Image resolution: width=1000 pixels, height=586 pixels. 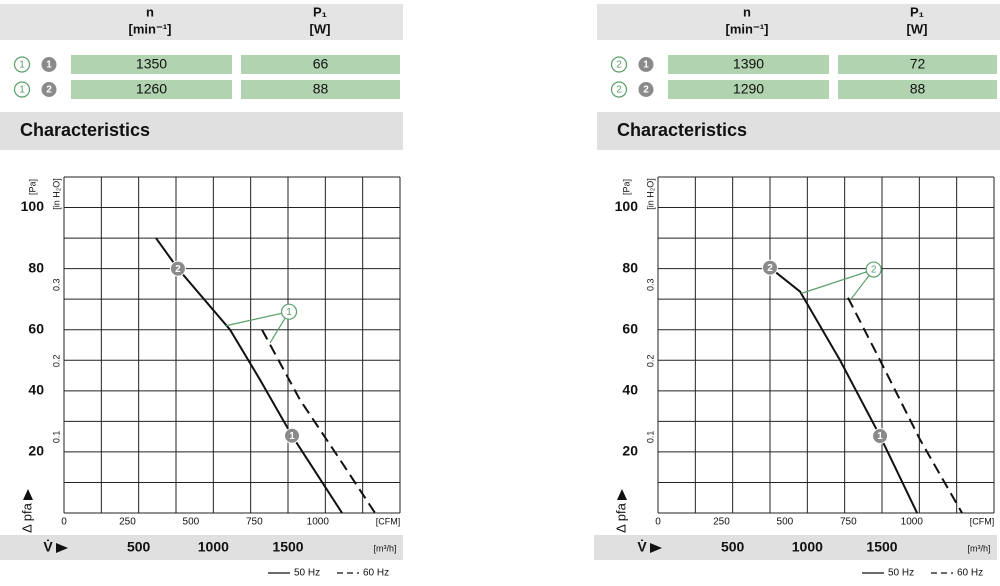 I want to click on callout-circle, so click(x=873, y=269).